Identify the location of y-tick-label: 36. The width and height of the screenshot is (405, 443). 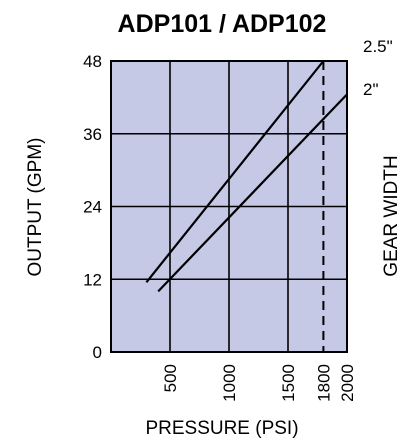
(92, 134).